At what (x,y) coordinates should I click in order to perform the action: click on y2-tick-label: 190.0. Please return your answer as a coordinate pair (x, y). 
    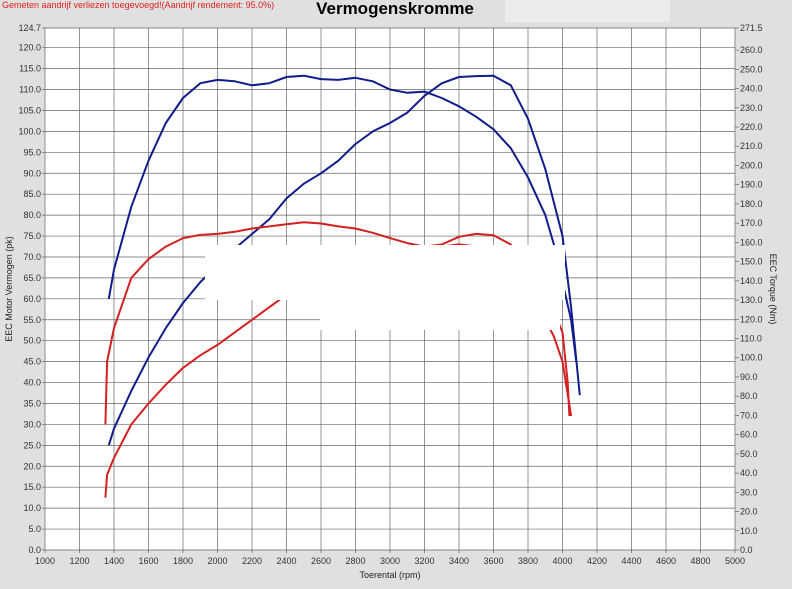
    Looking at the image, I should click on (751, 185).